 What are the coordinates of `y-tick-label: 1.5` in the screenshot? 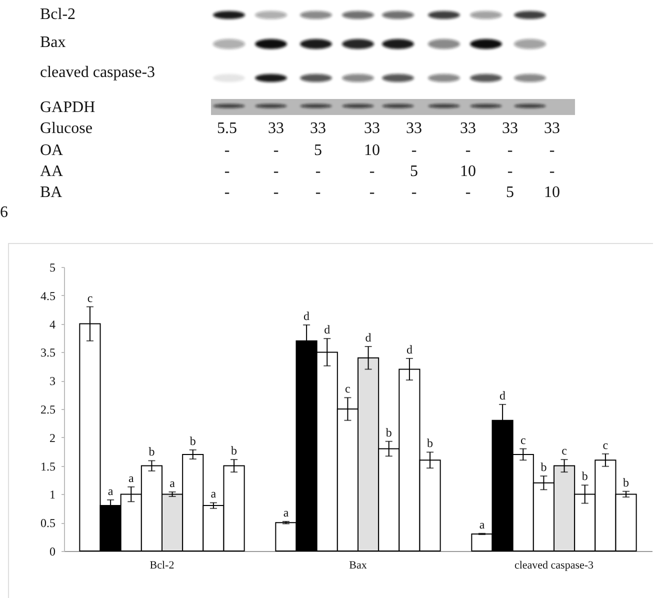 It's located at (48, 466).